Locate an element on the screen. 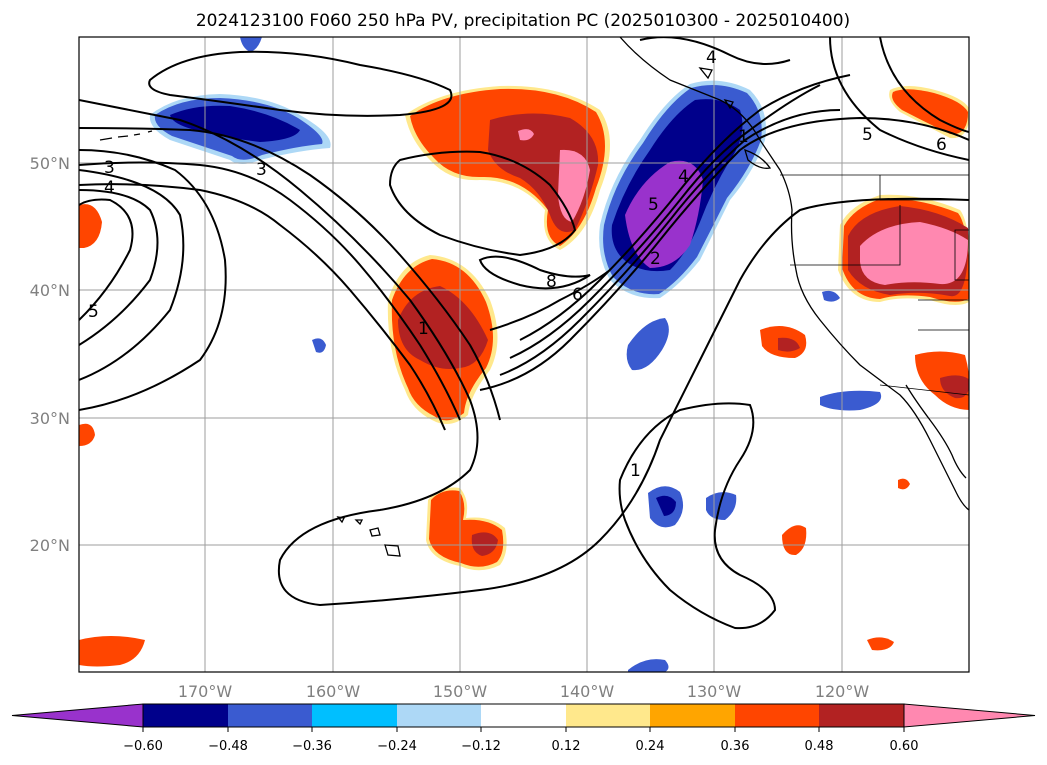 This screenshot has height=765, width=1047. colorbar-tick-label: 0.12 is located at coordinates (566, 746).